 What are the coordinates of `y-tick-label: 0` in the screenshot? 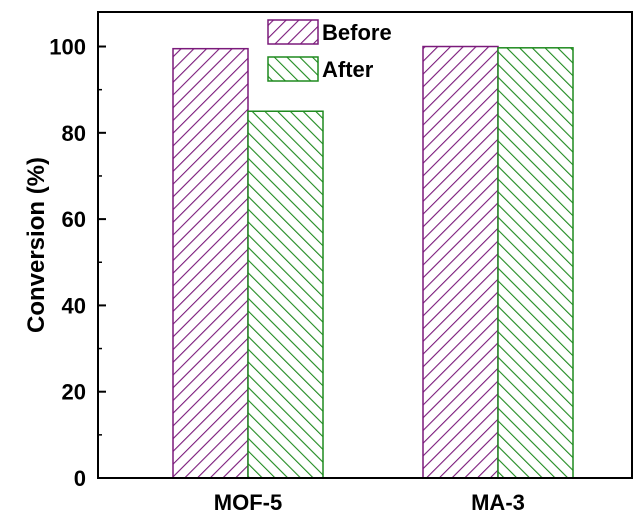 It's located at (80, 478).